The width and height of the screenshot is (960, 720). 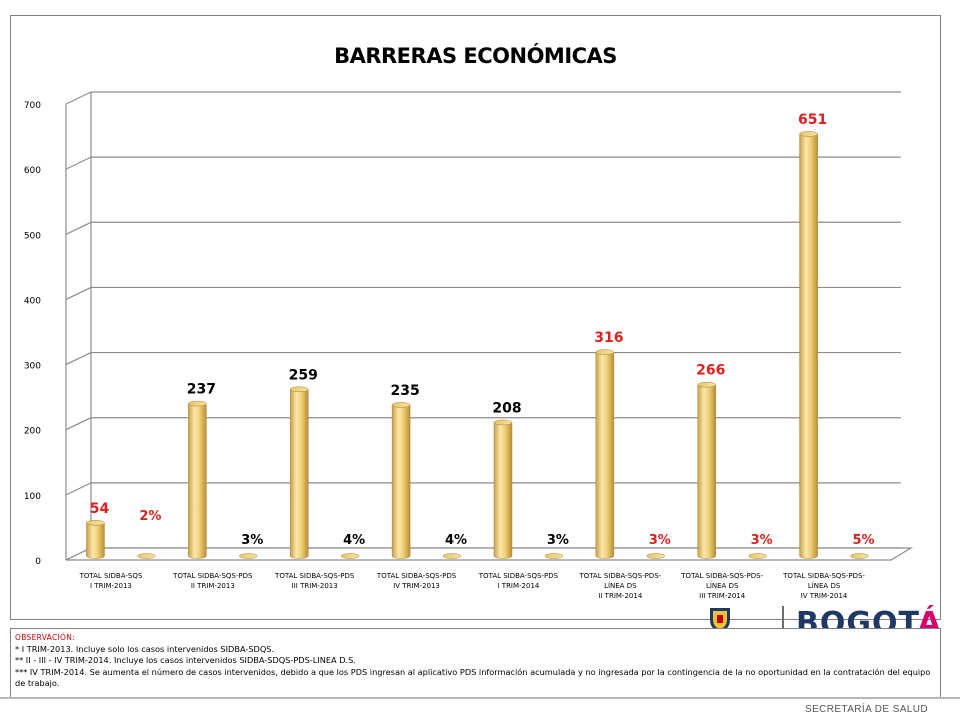 I want to click on data-label-cases: 208, so click(x=506, y=409).